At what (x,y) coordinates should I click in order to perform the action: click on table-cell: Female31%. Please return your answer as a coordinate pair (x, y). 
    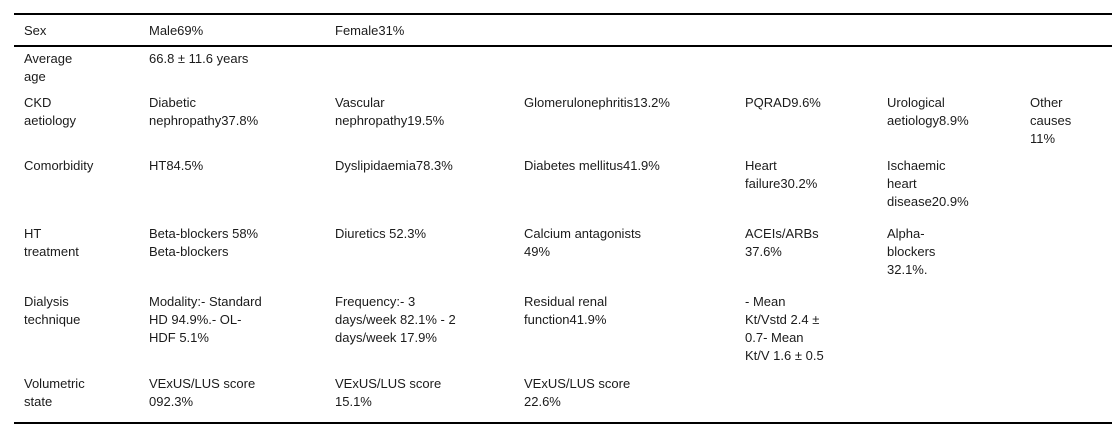
    Looking at the image, I should click on (429, 30).